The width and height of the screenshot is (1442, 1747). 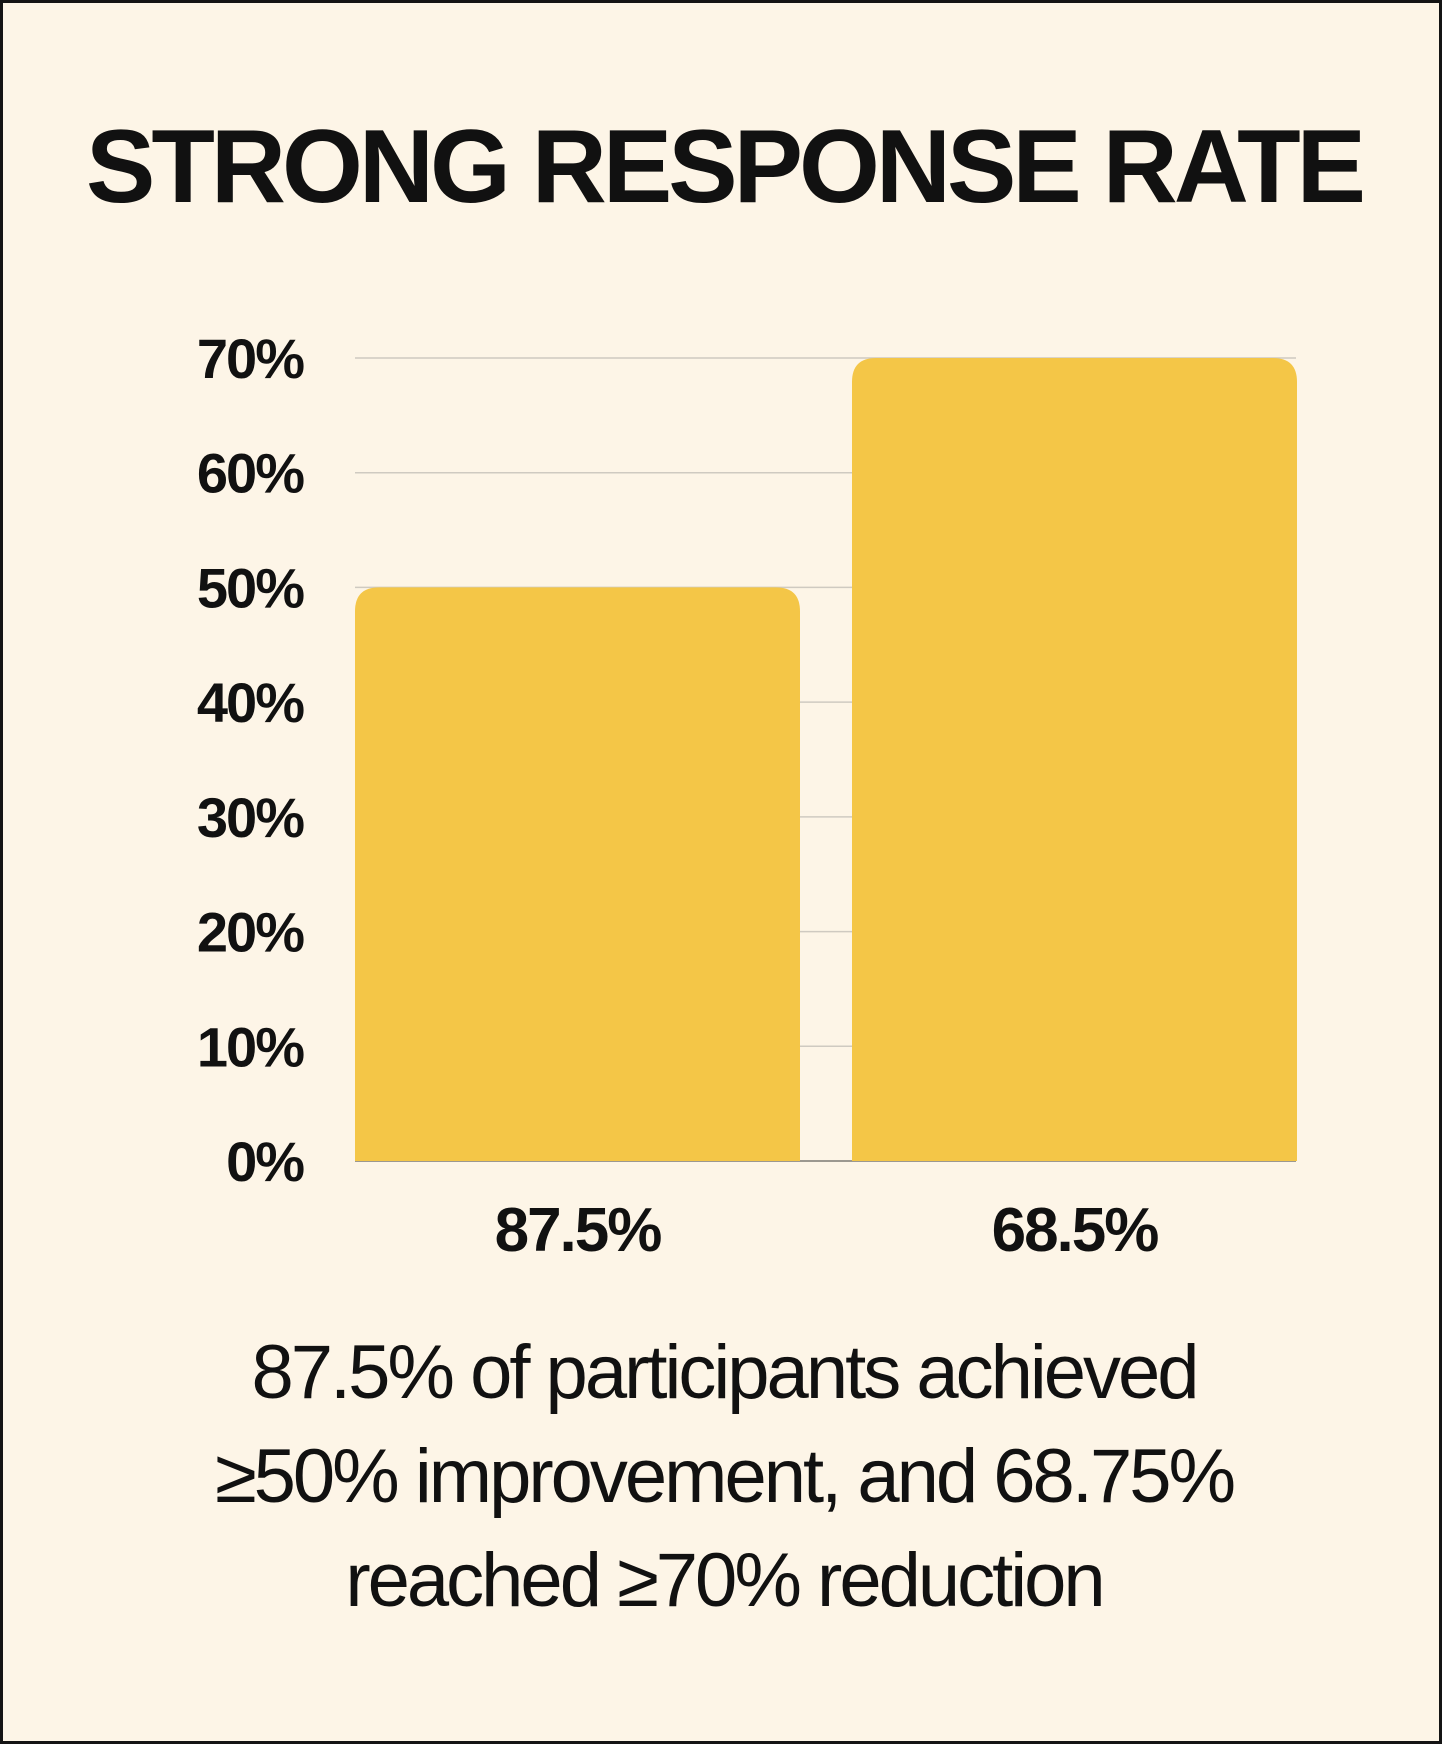 I want to click on x-axis-ticks: 87.5% 68.5%, so click(x=828, y=1230).